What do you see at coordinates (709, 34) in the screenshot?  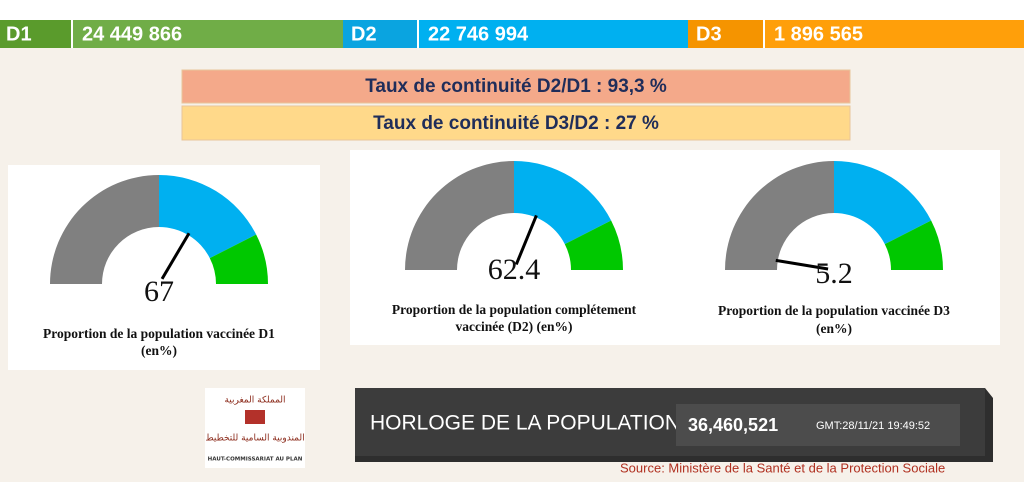 I see `d3-label: D3` at bounding box center [709, 34].